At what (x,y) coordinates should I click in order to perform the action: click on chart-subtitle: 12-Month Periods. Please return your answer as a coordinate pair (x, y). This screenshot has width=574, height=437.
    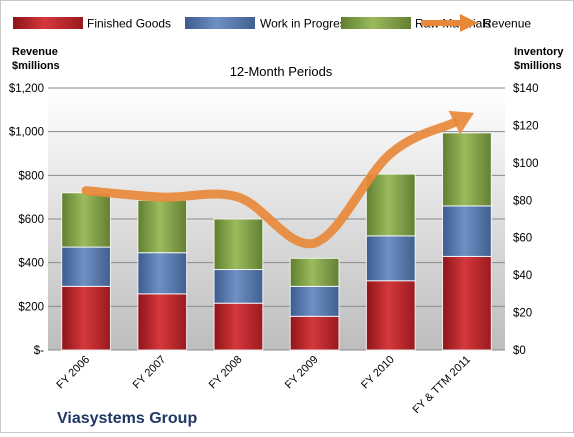
    Looking at the image, I should click on (281, 71).